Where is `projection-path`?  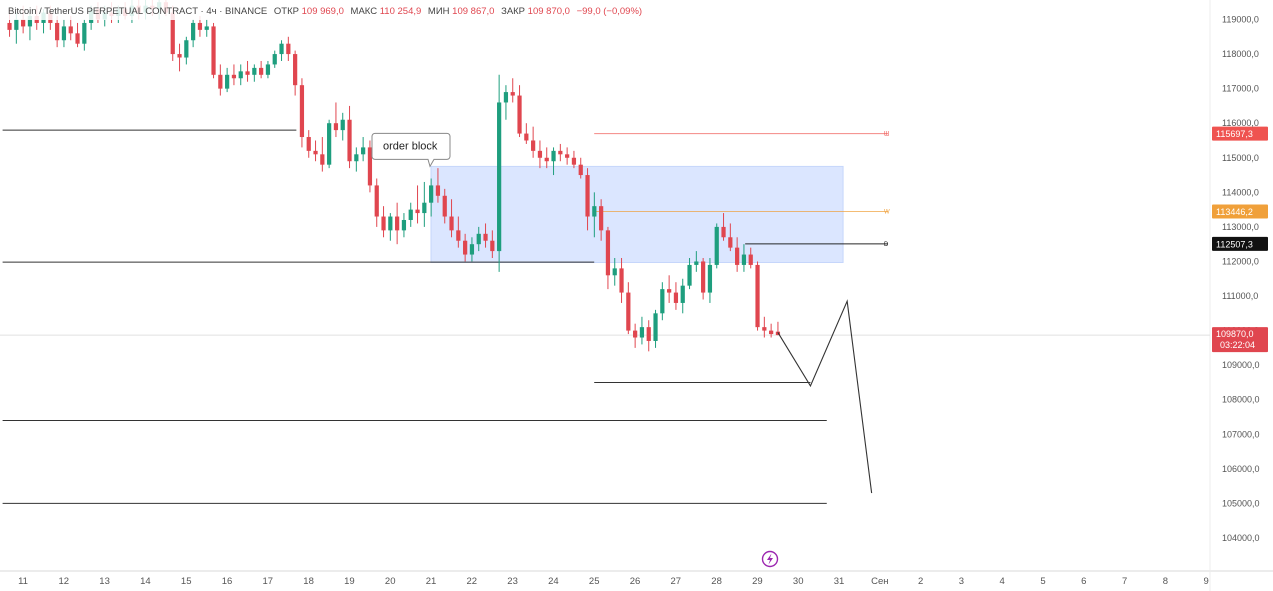 projection-path is located at coordinates (825, 396).